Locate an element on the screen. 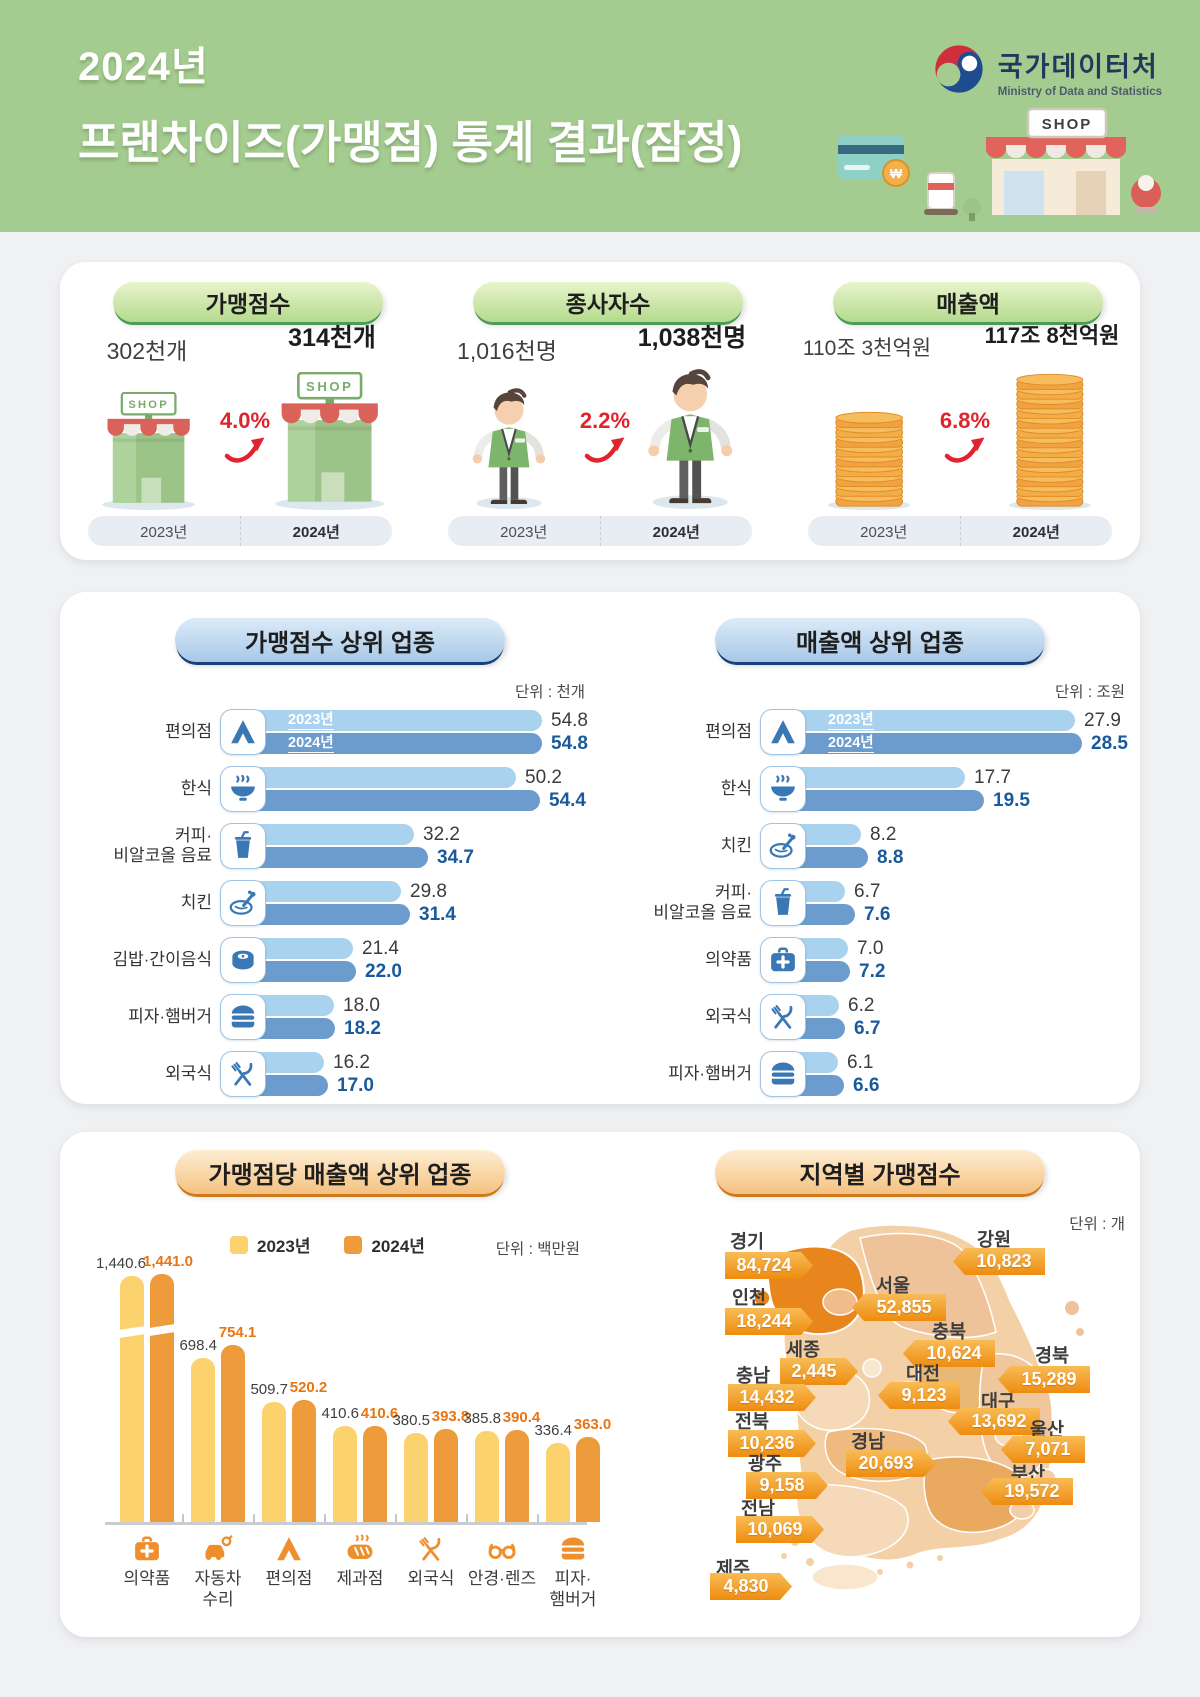  bowl-icon is located at coordinates (243, 789).